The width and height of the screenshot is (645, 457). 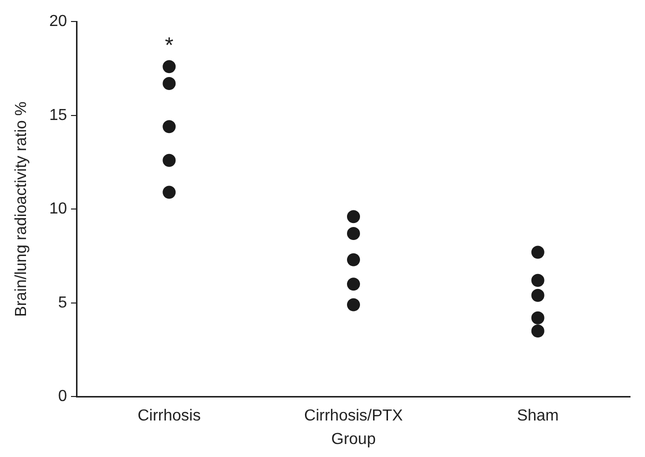 What do you see at coordinates (169, 45) in the screenshot?
I see `annotation: *` at bounding box center [169, 45].